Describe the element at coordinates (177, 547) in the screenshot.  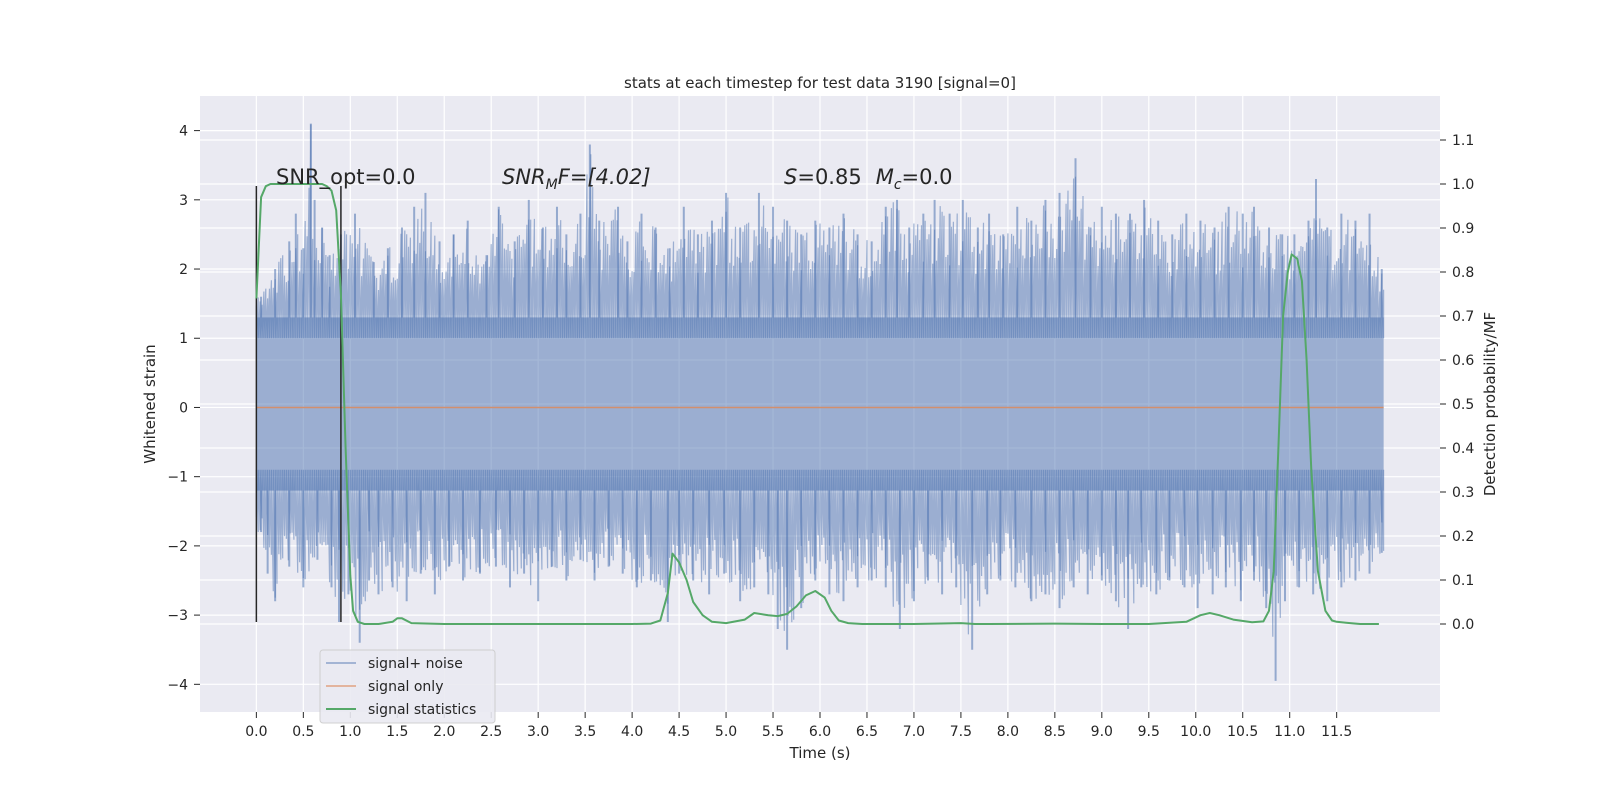
I see `y-left-tick-label: −2` at that location.